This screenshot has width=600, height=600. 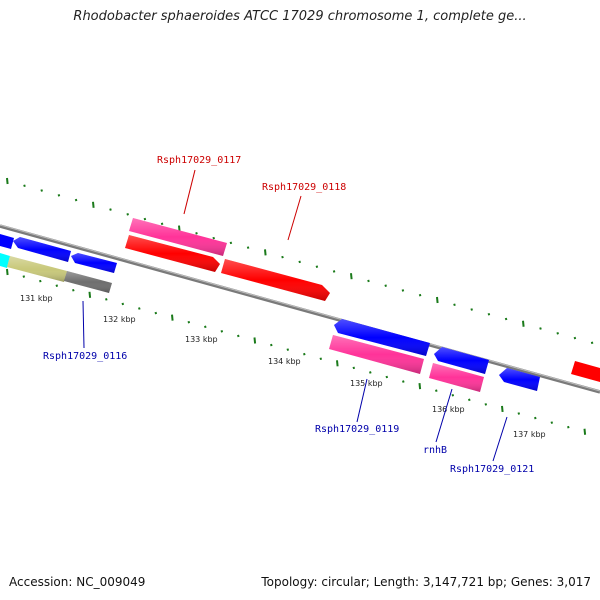 I want to click on scale-label: 133 kbp, so click(x=201, y=339).